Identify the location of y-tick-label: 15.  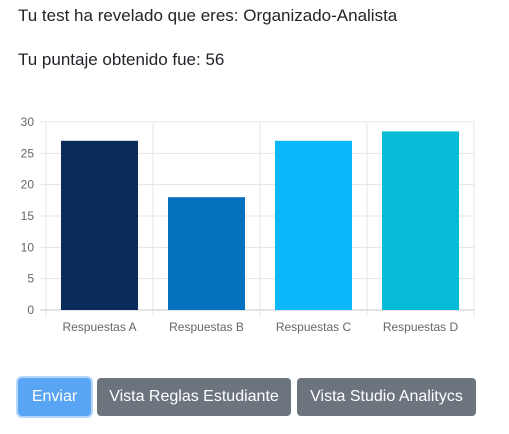
(28, 216).